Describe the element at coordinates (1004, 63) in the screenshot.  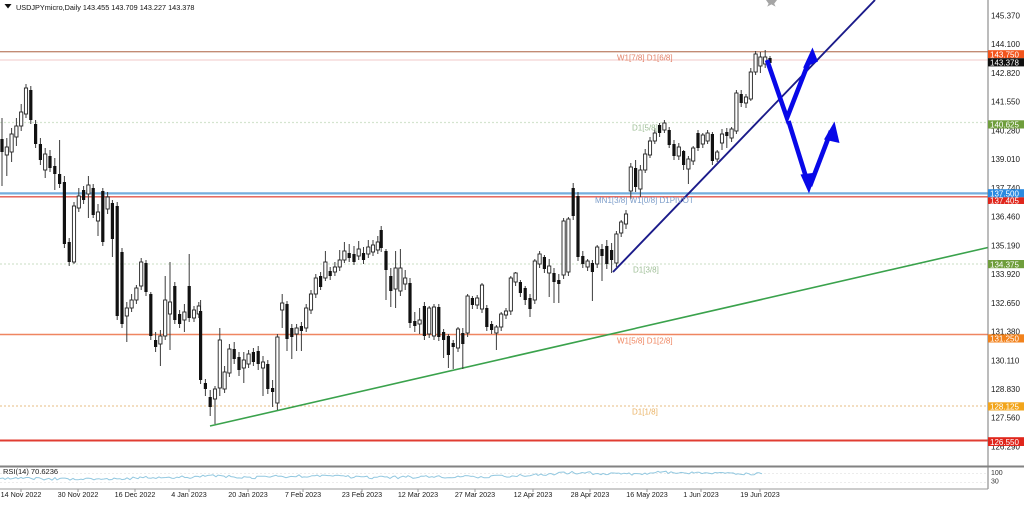
I see `svg-text: 143.378` at that location.